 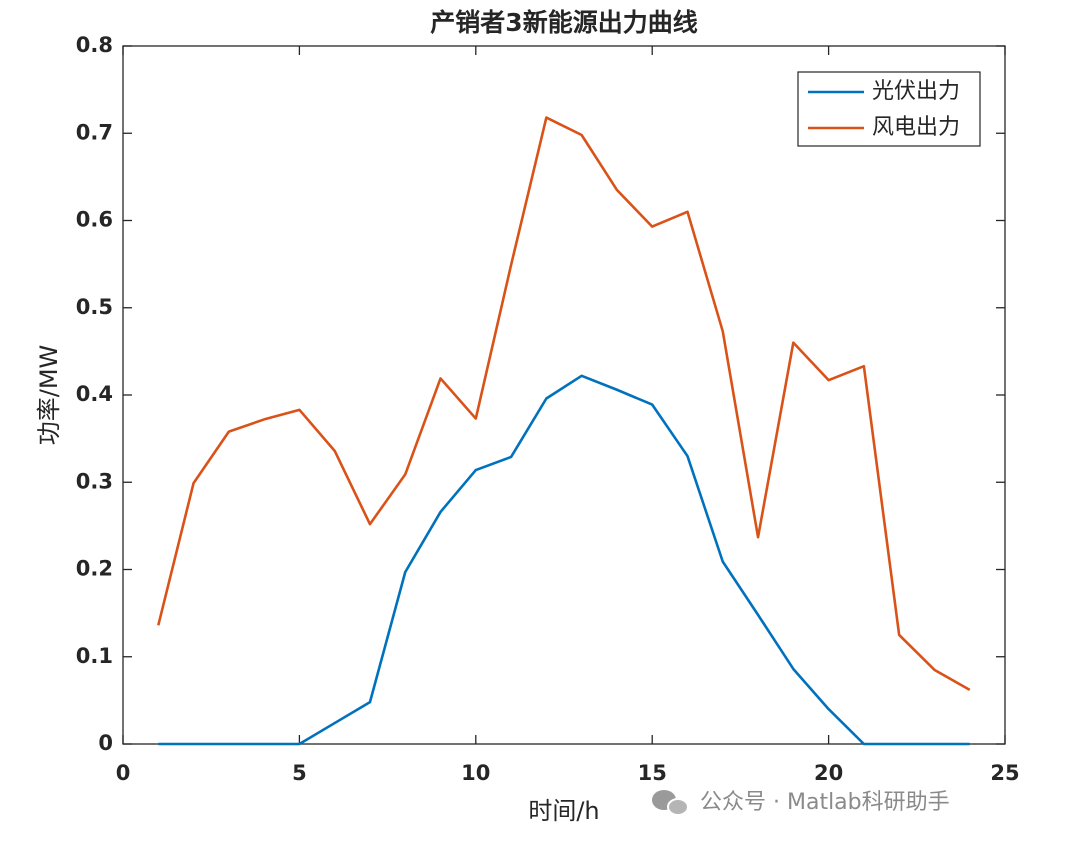 What do you see at coordinates (563, 811) in the screenshot?
I see `x-axis-label: 时间/h` at bounding box center [563, 811].